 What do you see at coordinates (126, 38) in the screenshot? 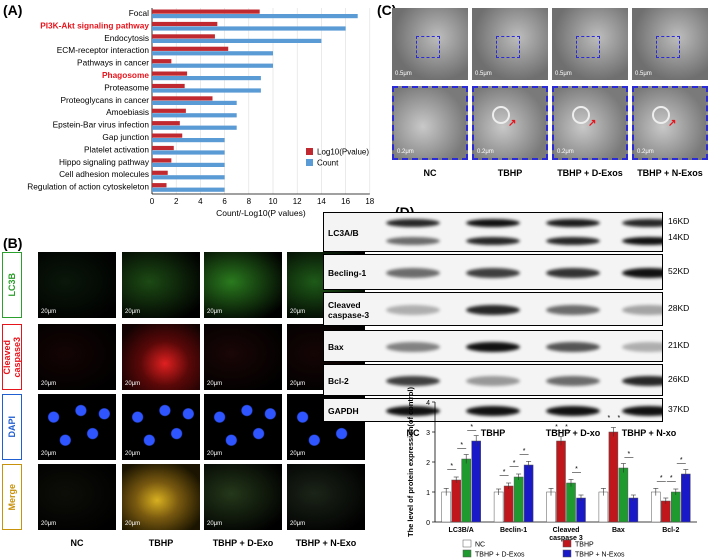
I see `term-label: Endocytosis` at bounding box center [126, 38].